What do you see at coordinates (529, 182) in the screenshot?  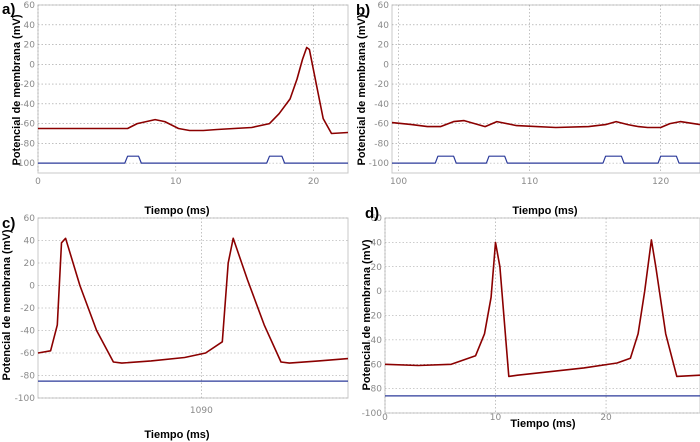 I see `x-tick-label: 110` at bounding box center [529, 182].